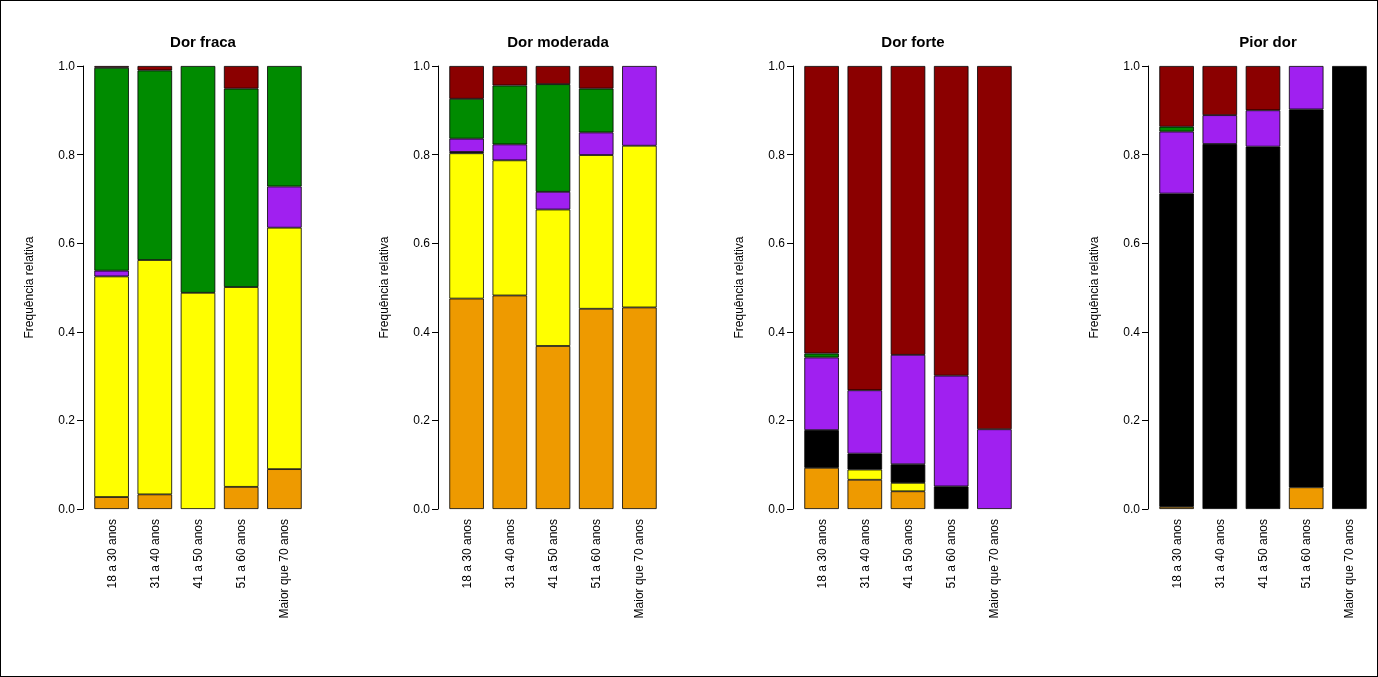 Image resolution: width=1378 pixels, height=677 pixels. I want to click on chart-title: Dor forte, so click(913, 41).